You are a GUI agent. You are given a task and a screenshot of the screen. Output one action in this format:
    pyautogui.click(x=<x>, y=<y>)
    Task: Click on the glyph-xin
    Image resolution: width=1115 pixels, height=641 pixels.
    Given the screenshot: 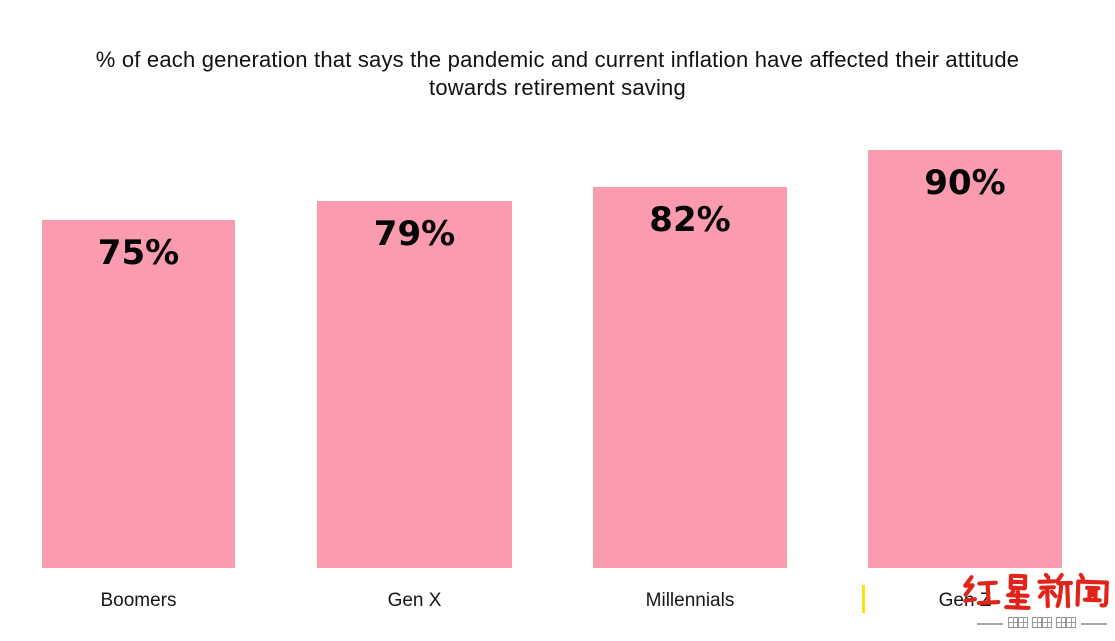 What is the action you would take?
    pyautogui.click(x=1055, y=590)
    